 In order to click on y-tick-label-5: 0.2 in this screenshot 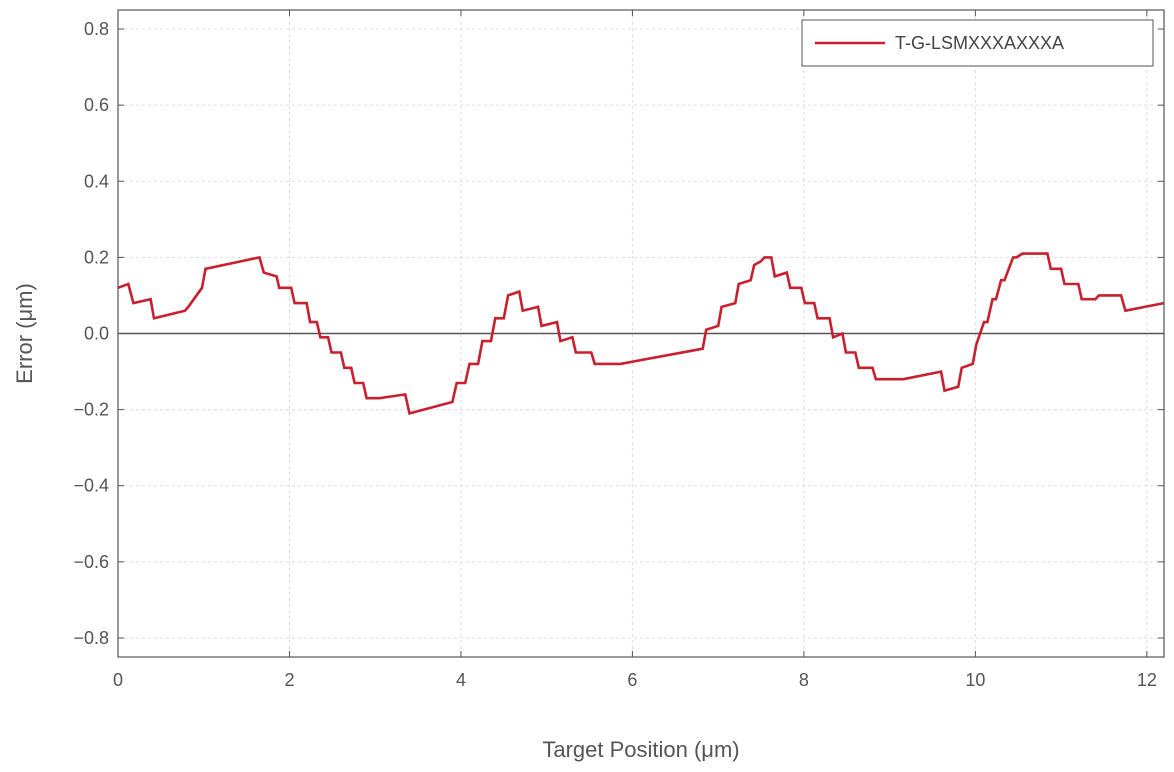, I will do `click(96, 257)`.